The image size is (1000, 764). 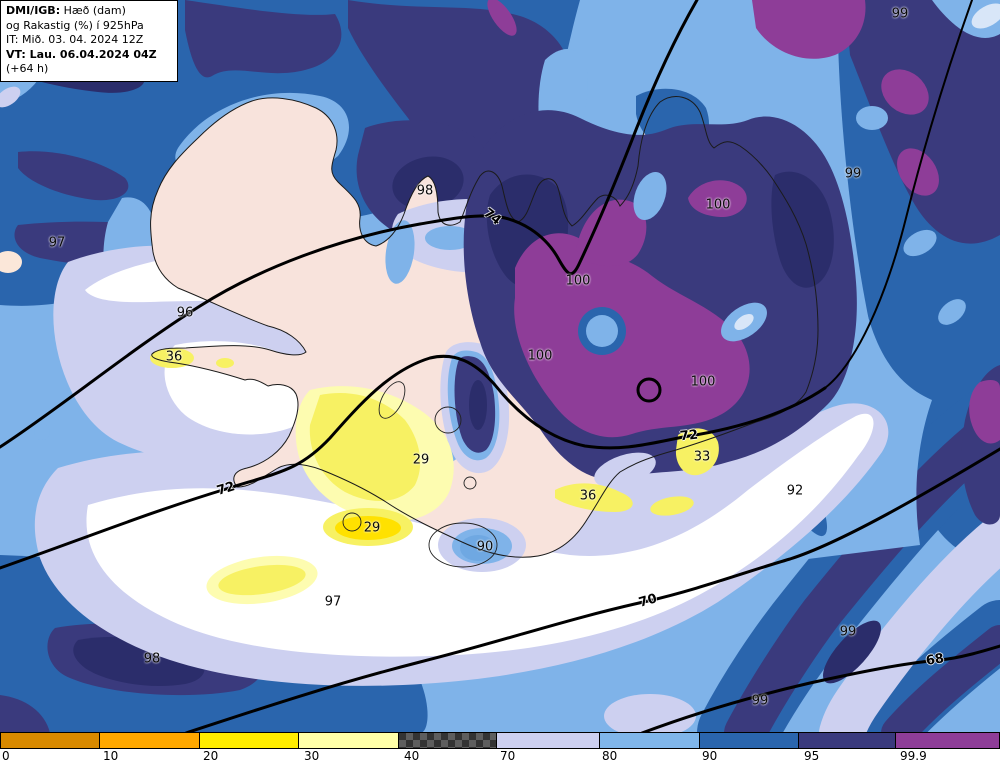 What do you see at coordinates (913, 756) in the screenshot?
I see `colorbar-tick: 99.9` at bounding box center [913, 756].